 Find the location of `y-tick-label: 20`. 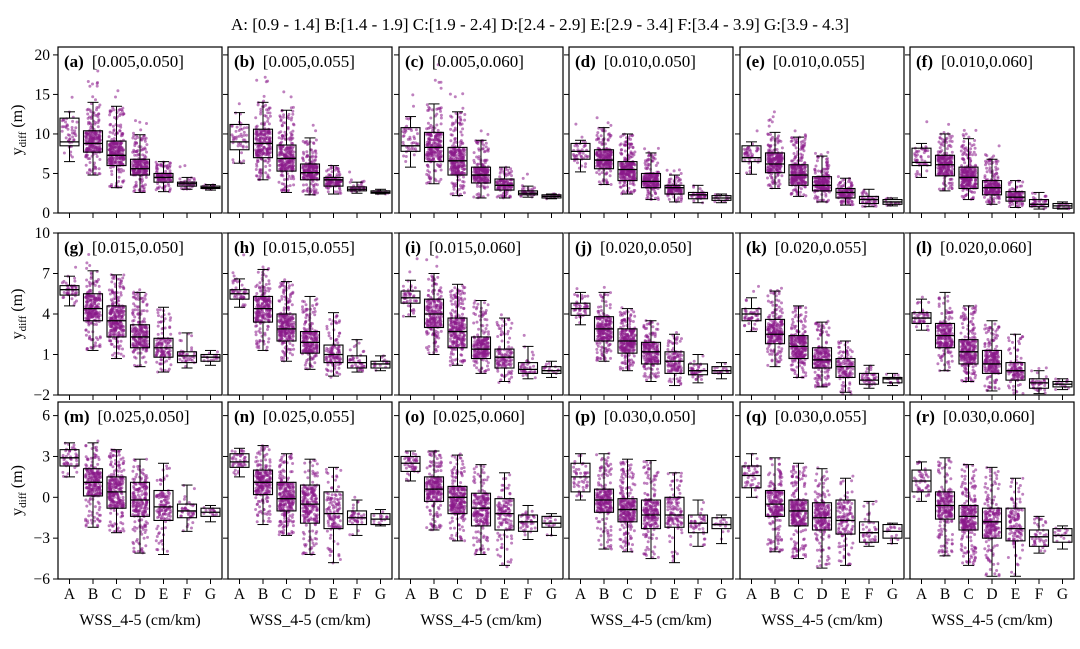

y-tick-label: 20 is located at coordinates (43, 55).